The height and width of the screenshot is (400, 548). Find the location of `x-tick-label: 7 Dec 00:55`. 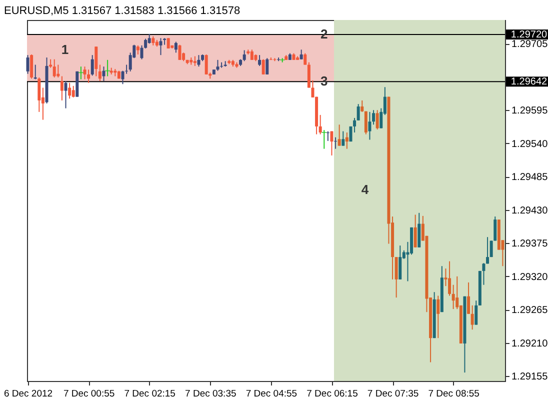

x-tick-label: 7 Dec 00:55 is located at coordinates (89, 394).